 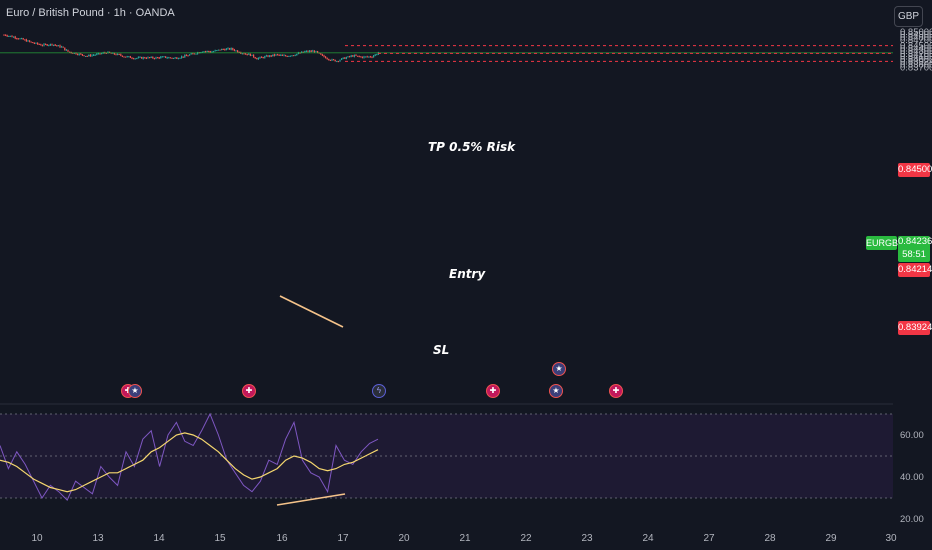 I want to click on flash-icon: ϟ, so click(x=379, y=391).